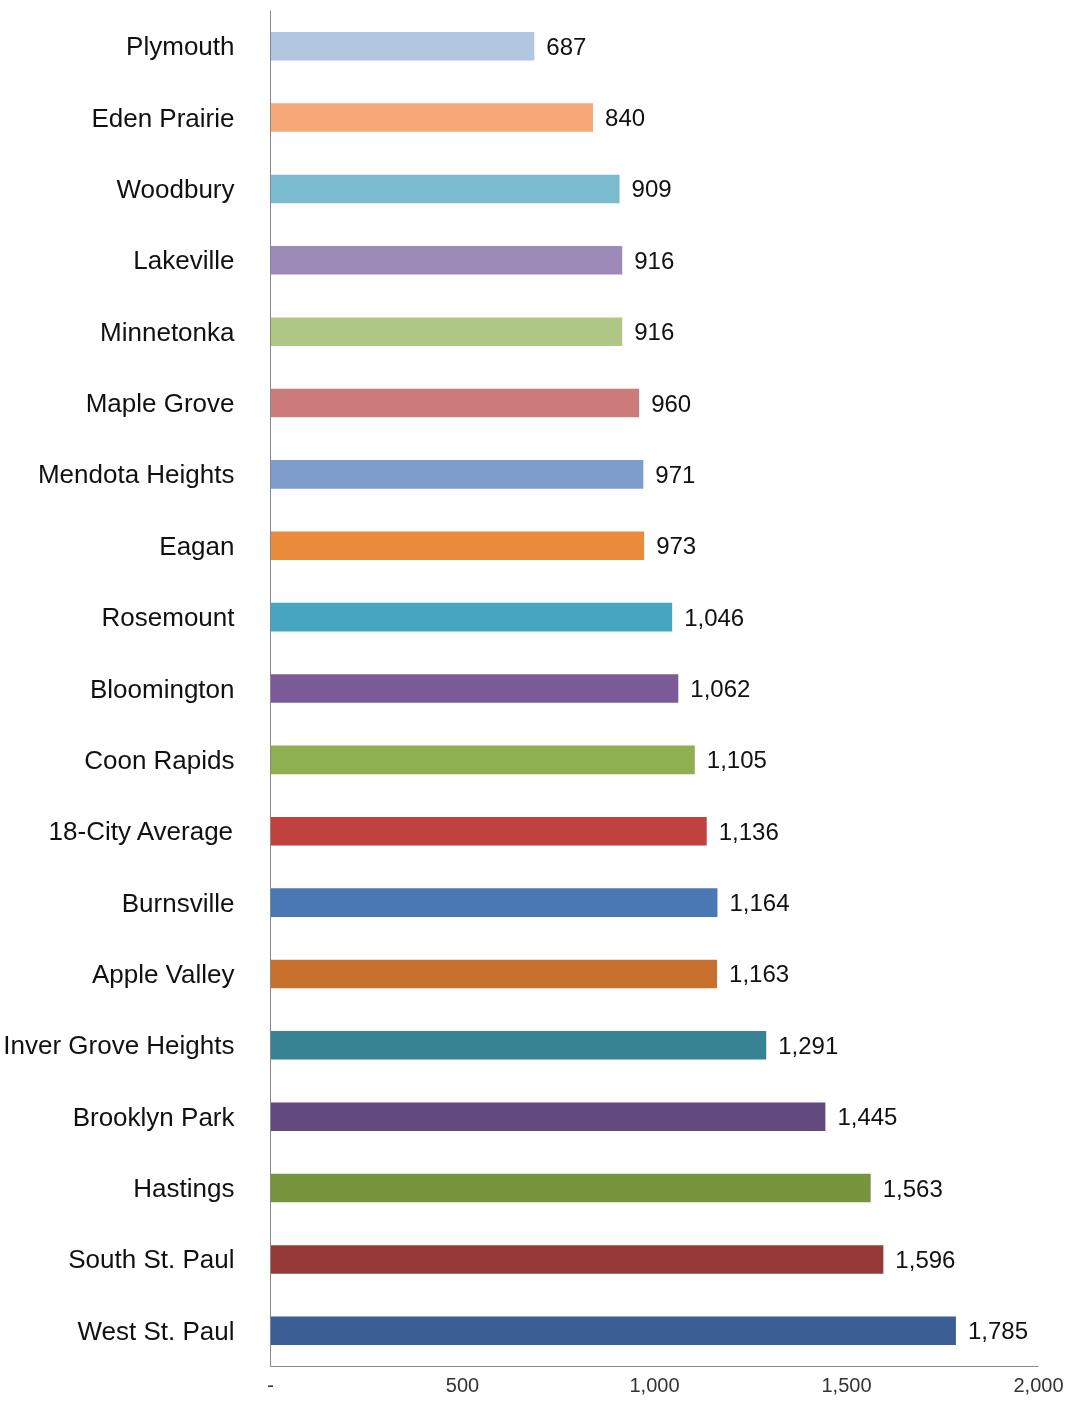 Image resolution: width=1088 pixels, height=1406 pixels. What do you see at coordinates (160, 403) in the screenshot?
I see `y-tick-label: Maple Grove` at bounding box center [160, 403].